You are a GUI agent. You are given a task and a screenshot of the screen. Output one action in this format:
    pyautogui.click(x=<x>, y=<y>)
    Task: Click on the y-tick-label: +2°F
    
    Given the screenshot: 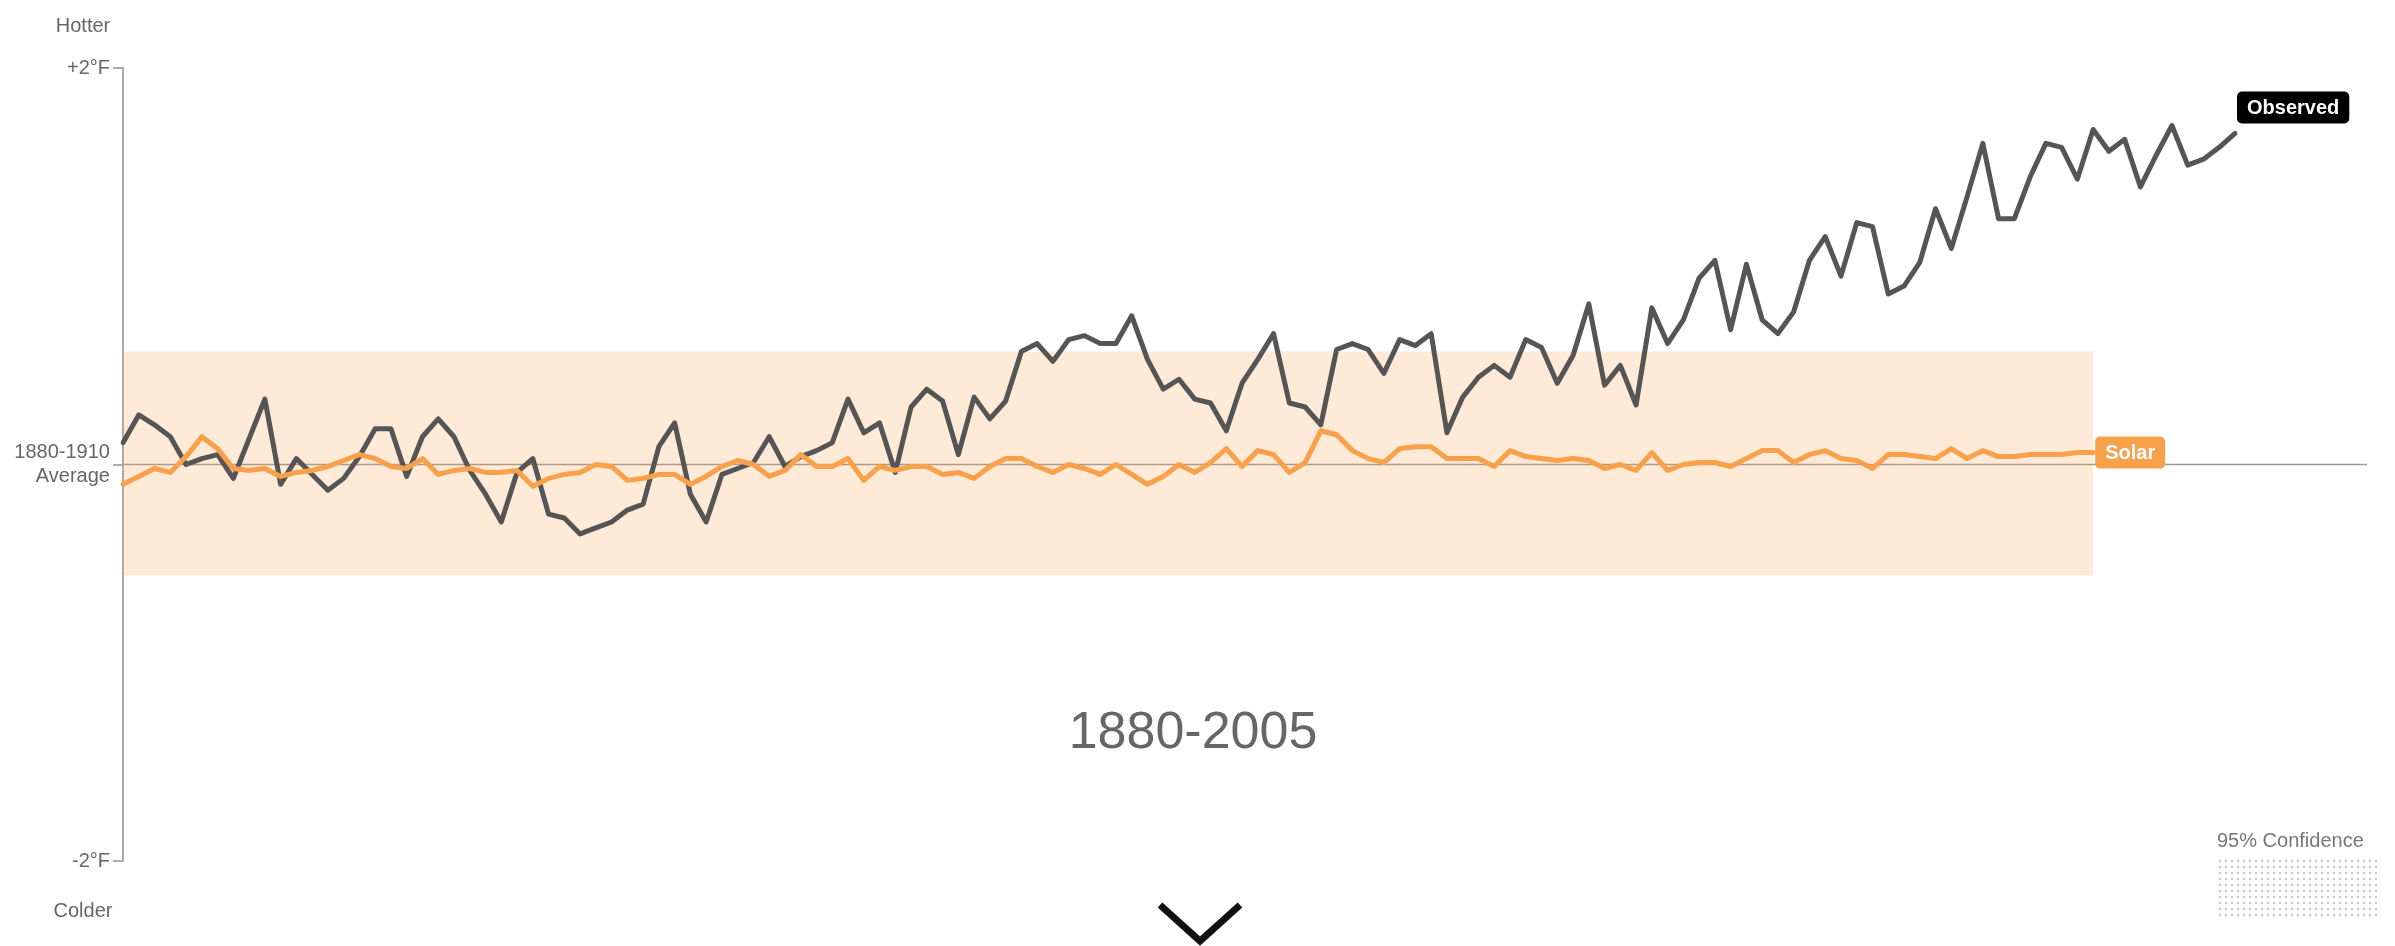 What is the action you would take?
    pyautogui.click(x=88, y=66)
    